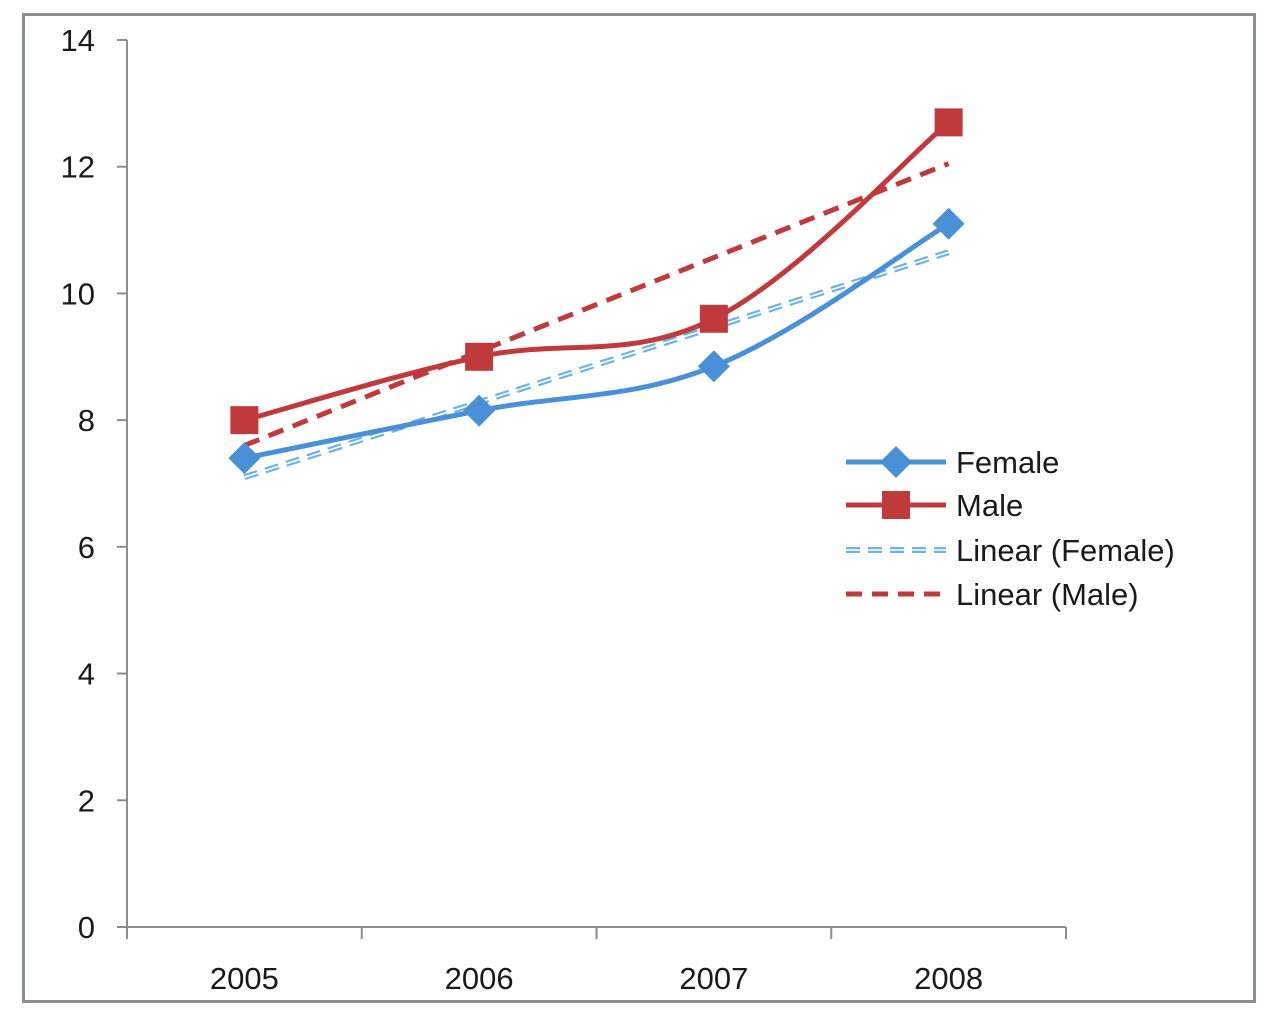 Image resolution: width=1280 pixels, height=1023 pixels. Describe the element at coordinates (244, 978) in the screenshot. I see `x-tick-label: 2005` at that location.